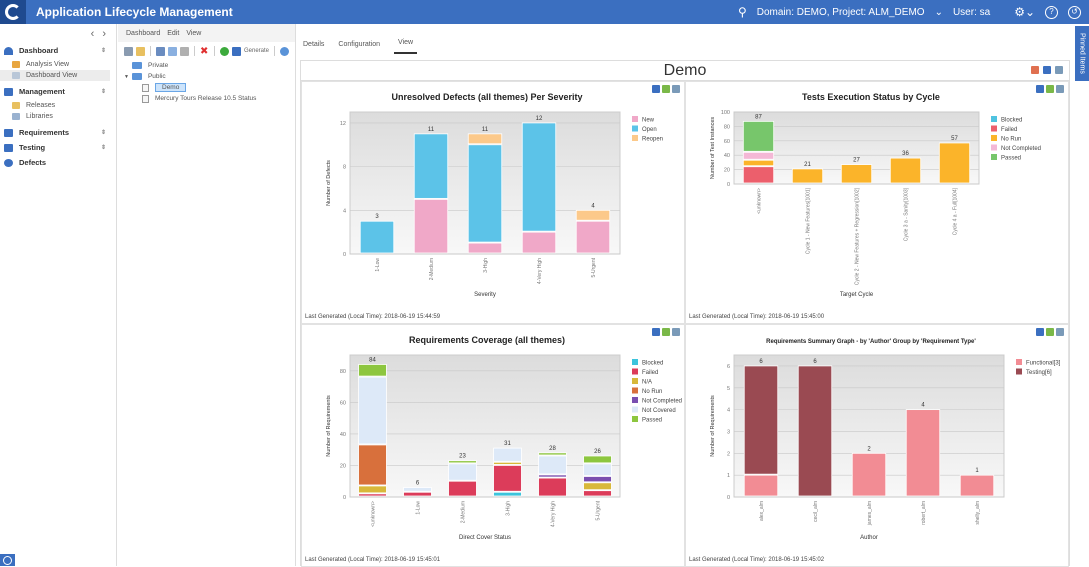  I want to click on sidebar-item-defects: Defects, so click(58, 162).